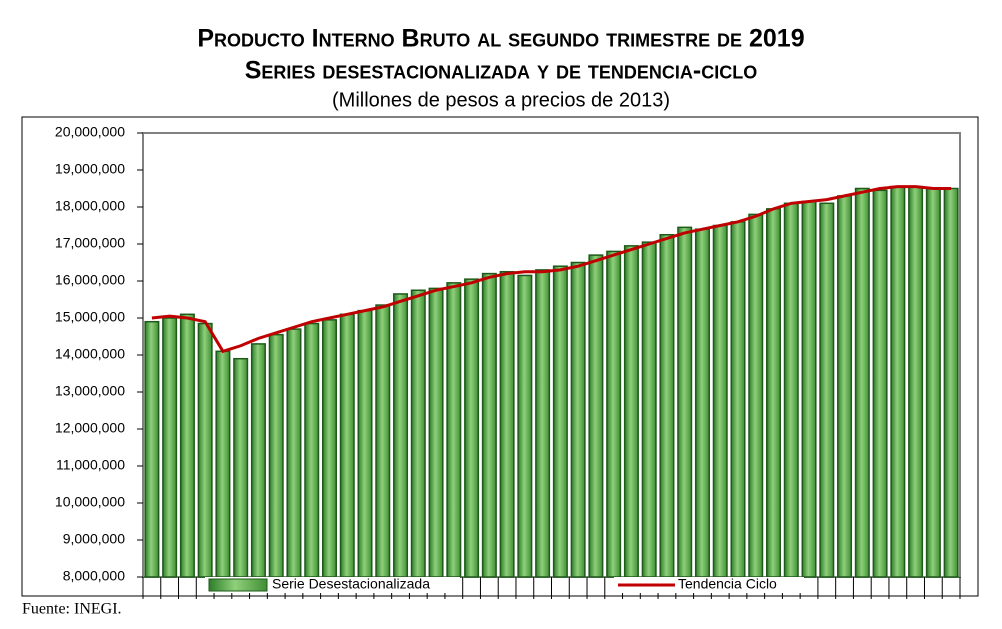 The width and height of the screenshot is (1002, 629). I want to click on y-tick-label: 19,000,000, so click(90, 169).